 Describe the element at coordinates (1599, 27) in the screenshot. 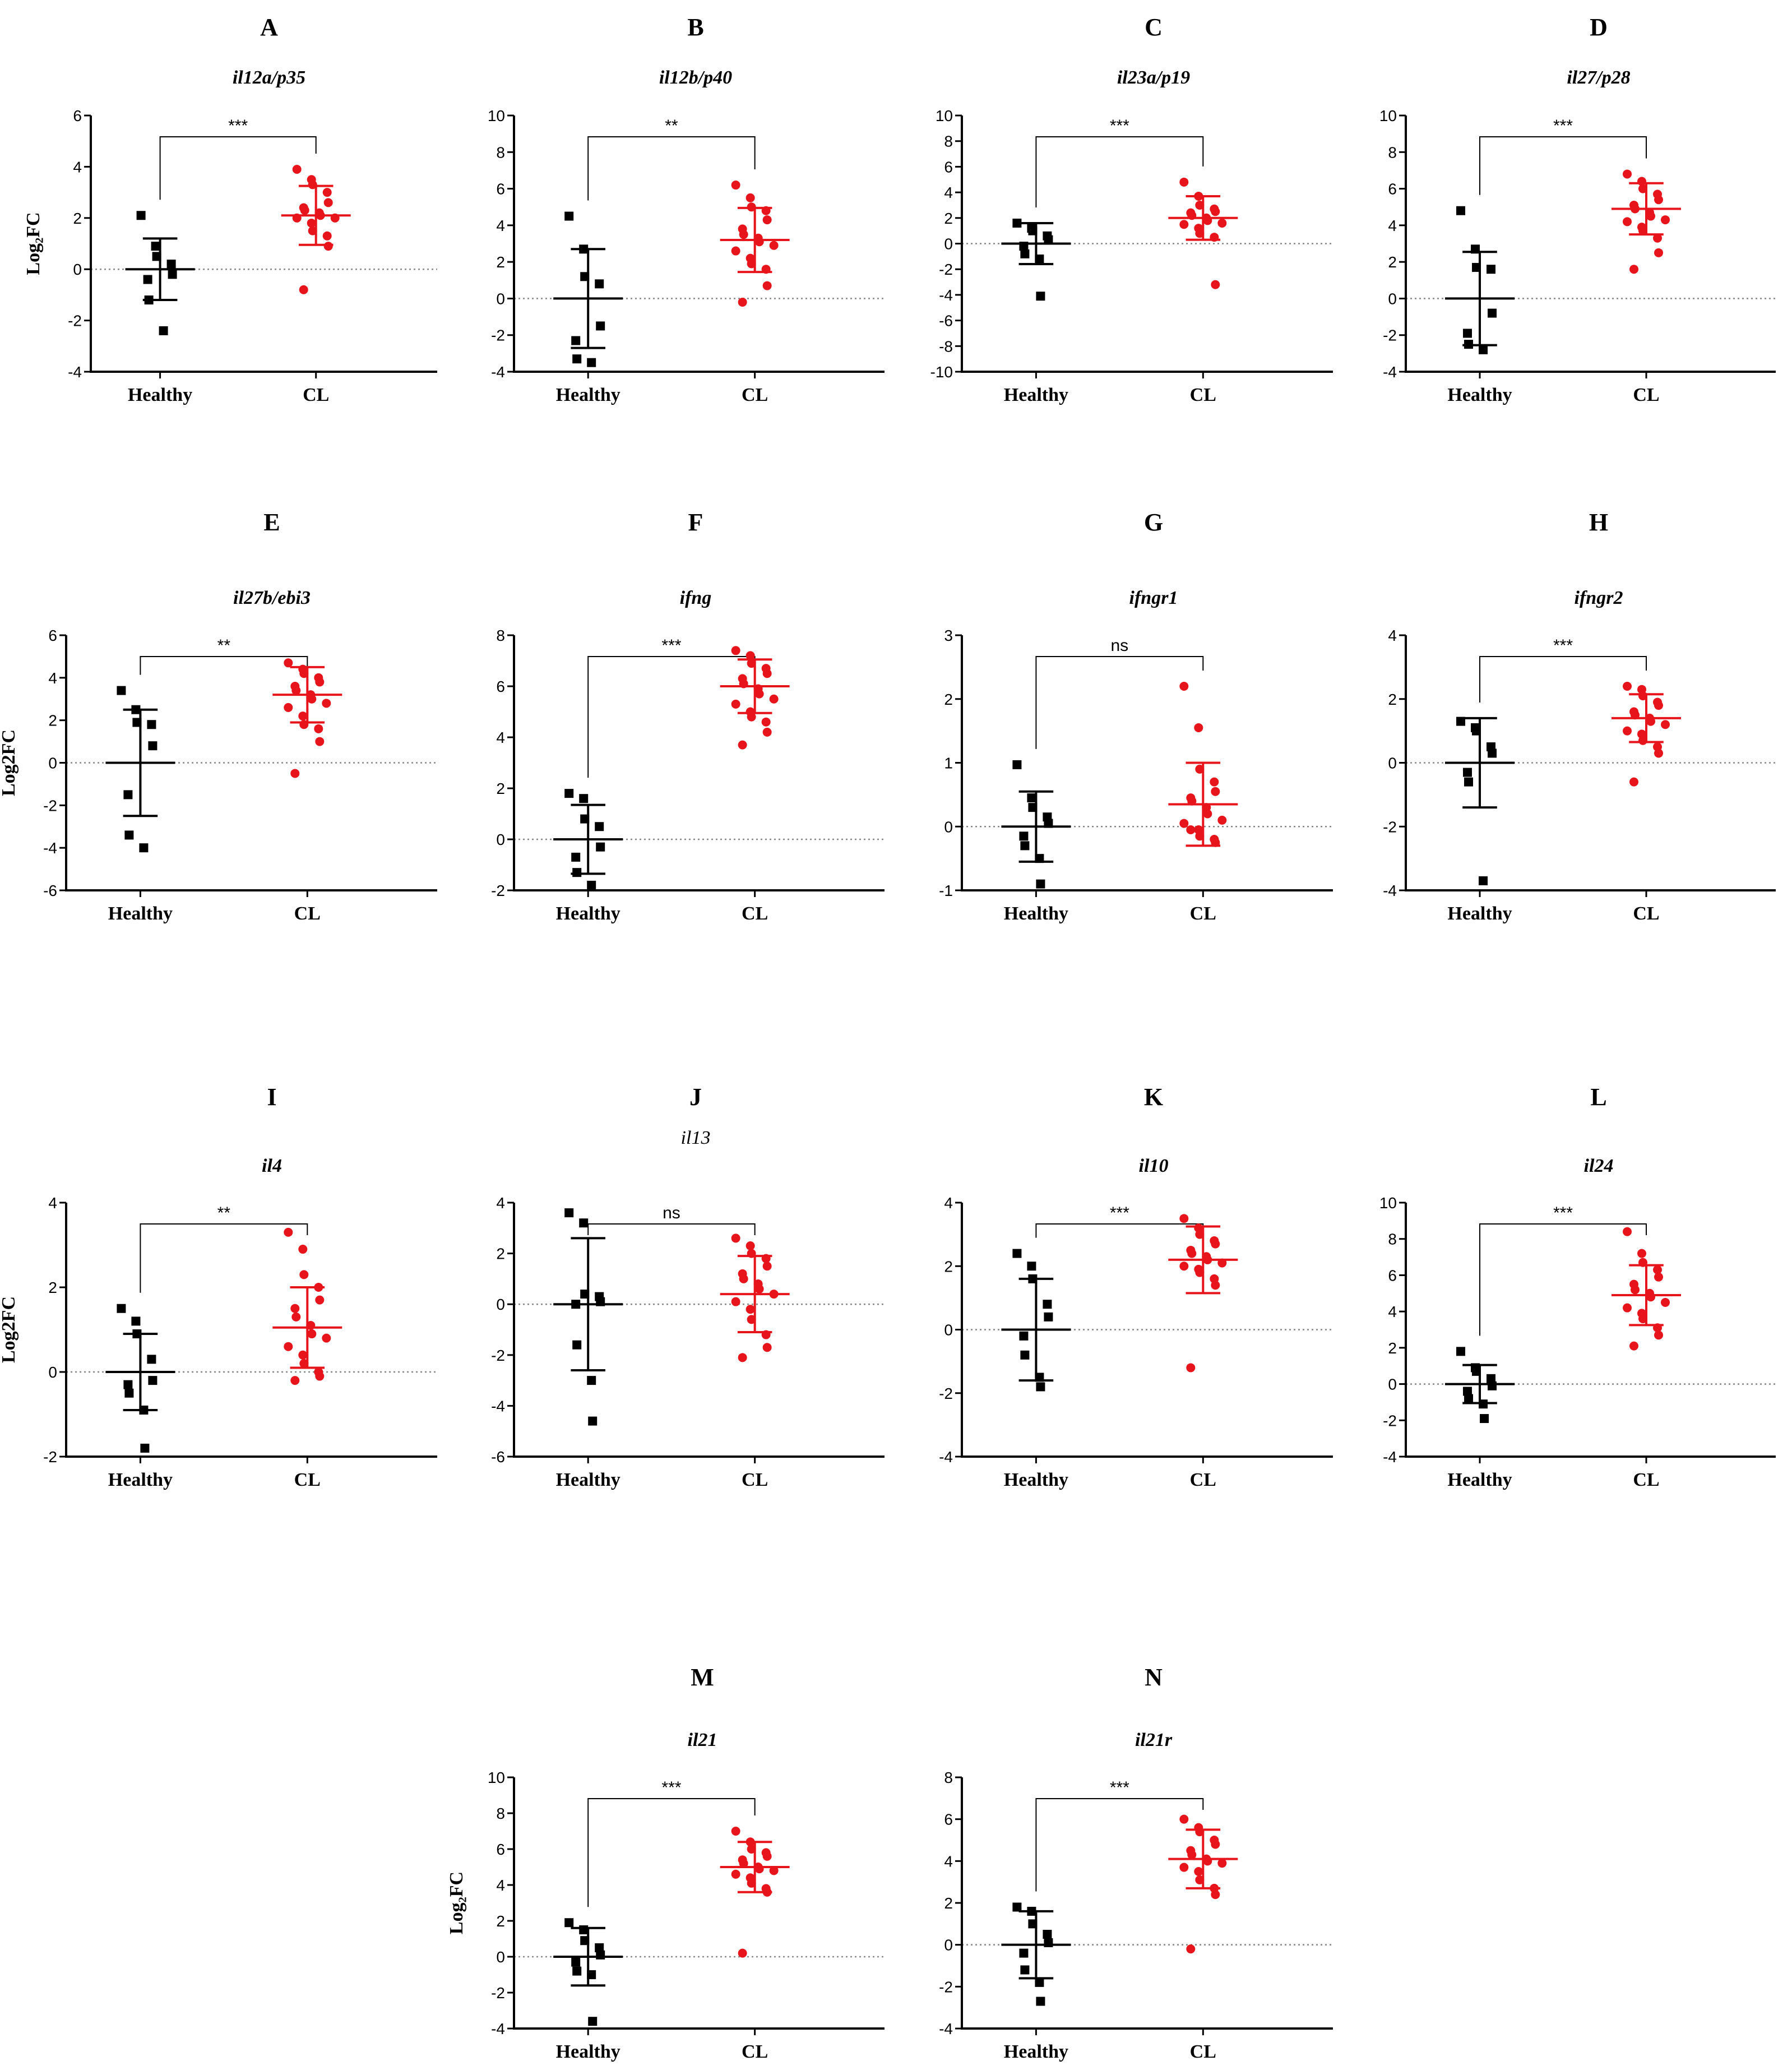

I see `panel-letter: D` at that location.